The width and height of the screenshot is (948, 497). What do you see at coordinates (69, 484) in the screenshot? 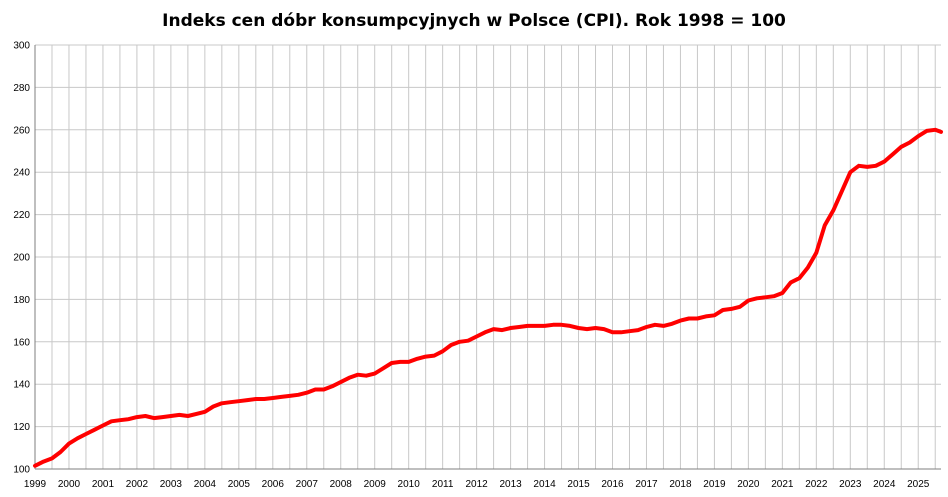
I see `x-tick-label: 2000` at bounding box center [69, 484].